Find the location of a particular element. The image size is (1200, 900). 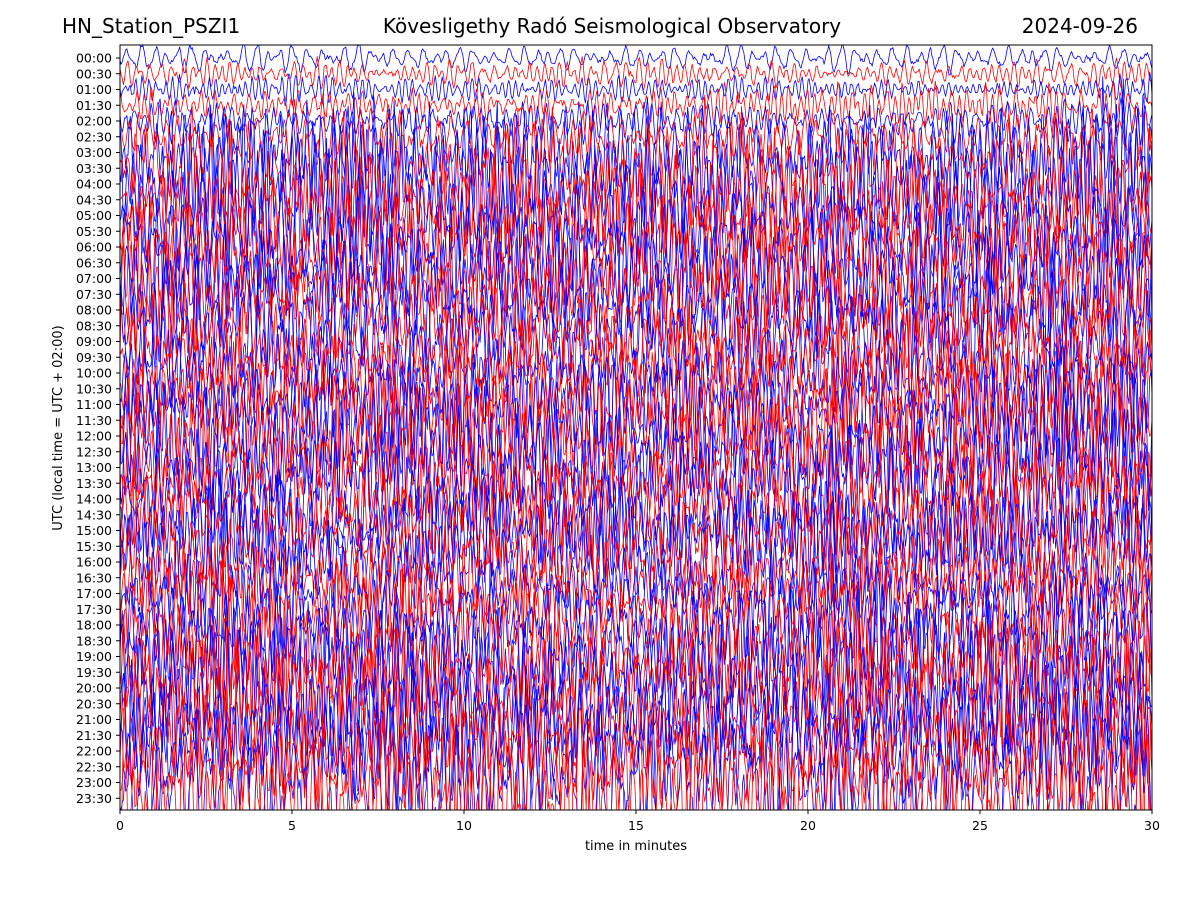

y-tick-label: 13:30 is located at coordinates (94, 483).